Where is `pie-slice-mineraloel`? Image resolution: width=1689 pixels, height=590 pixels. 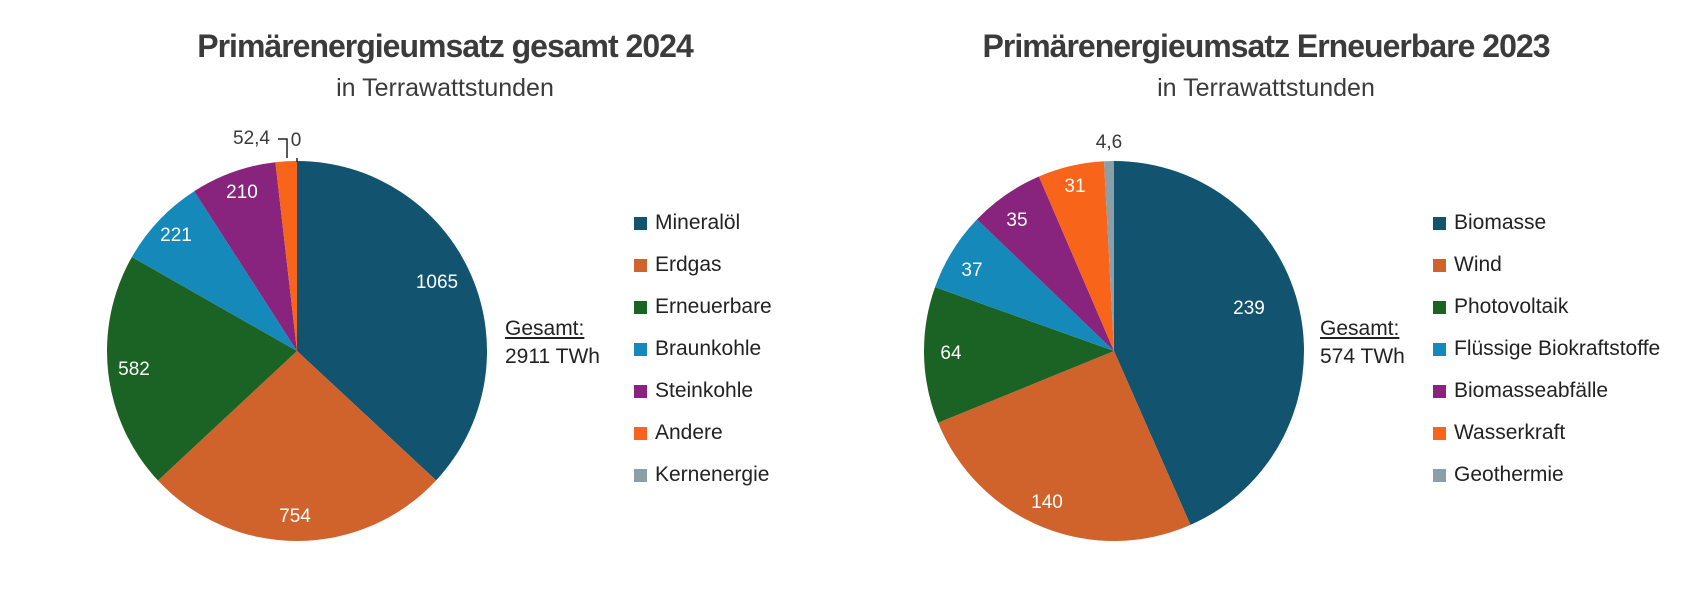 pie-slice-mineraloel is located at coordinates (392, 321).